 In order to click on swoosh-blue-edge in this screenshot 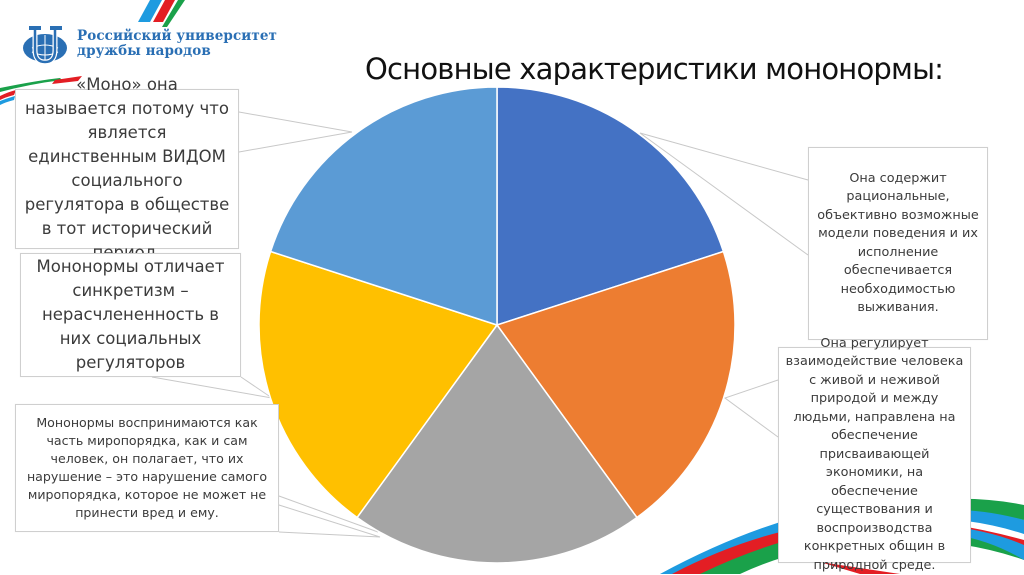, I will do `click(7, 100)`.